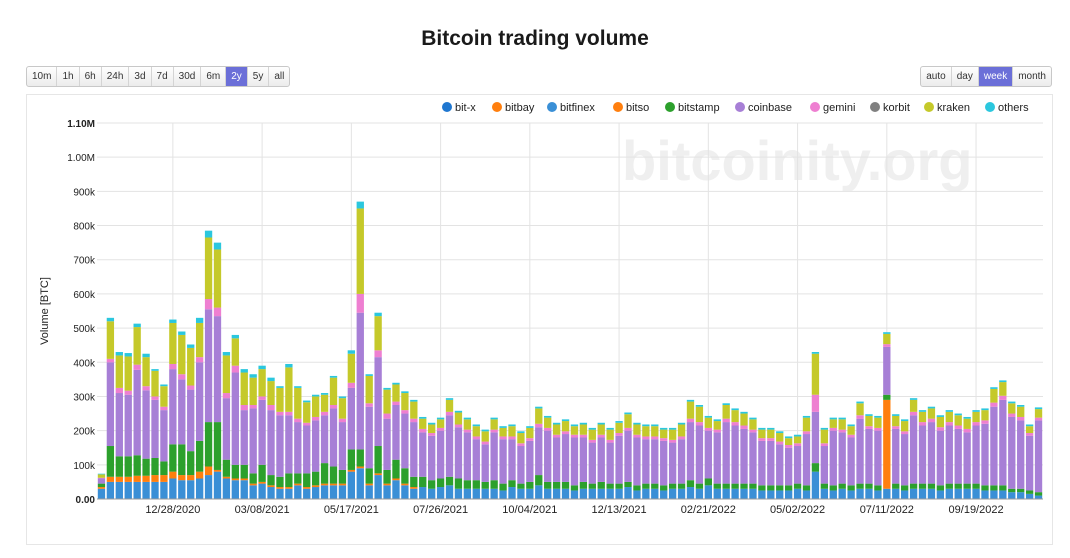  Describe the element at coordinates (68, 76) in the screenshot. I see `timespan-button-1h: 1h` at that location.